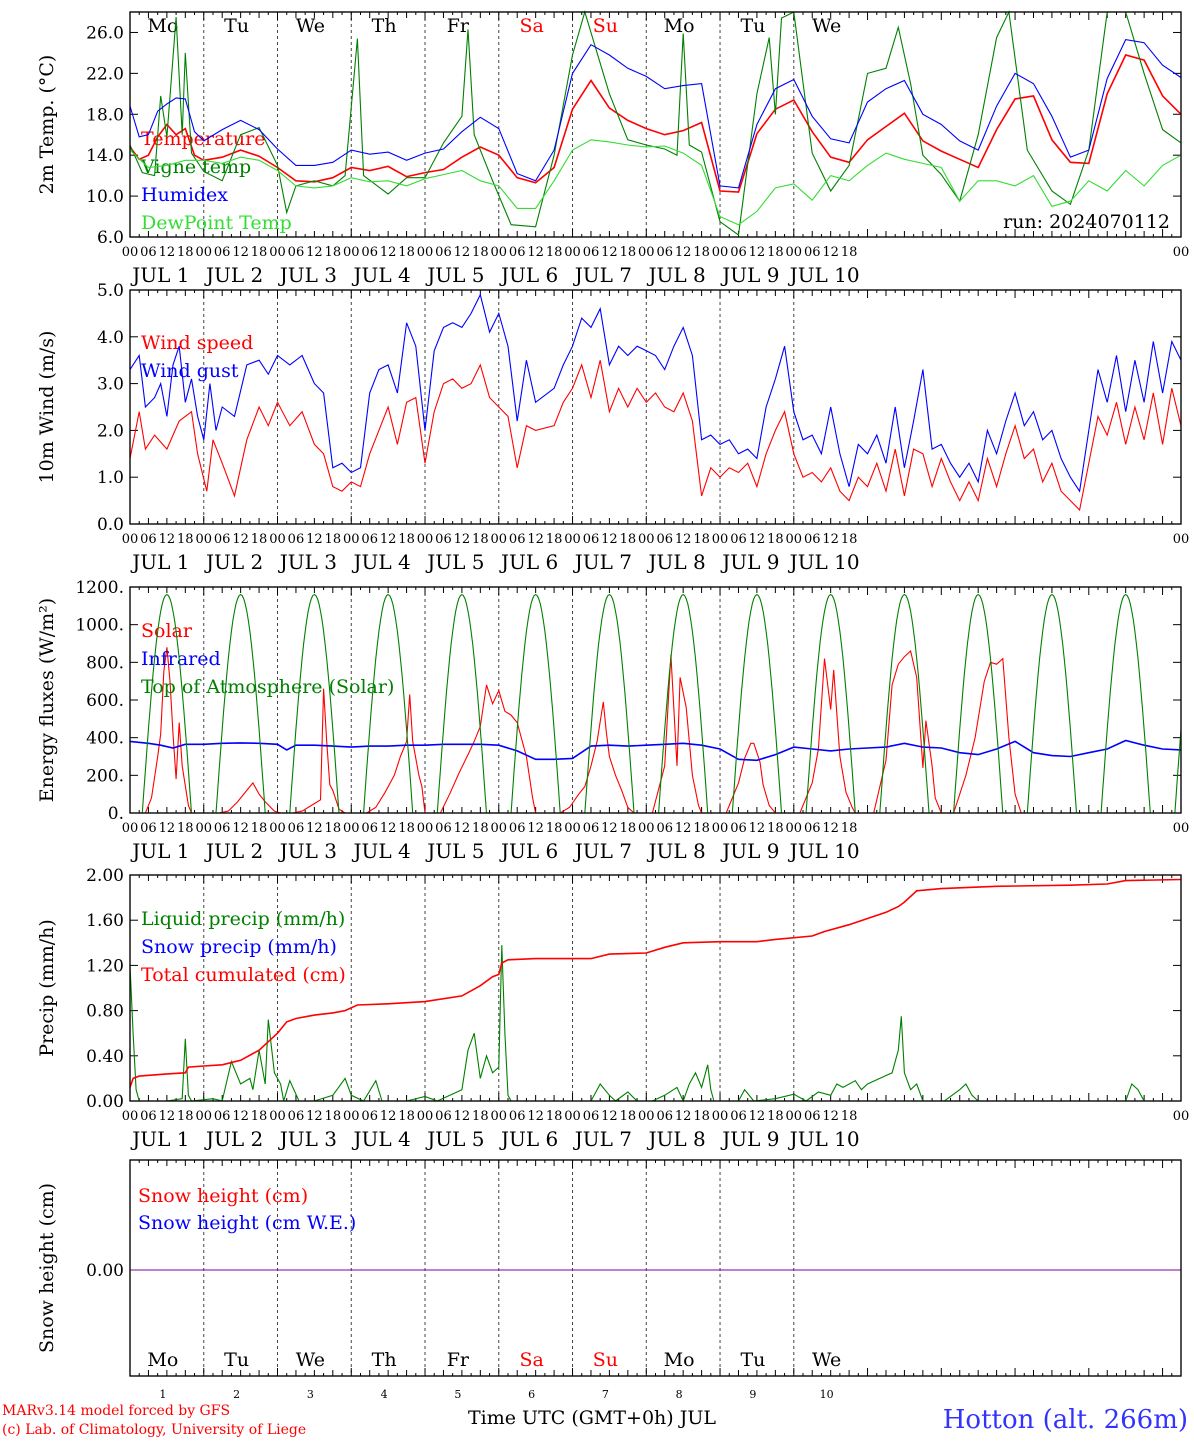 Image resolution: width=1194 pixels, height=1444 pixels. I want to click on series-line-solar, so click(655, 730).